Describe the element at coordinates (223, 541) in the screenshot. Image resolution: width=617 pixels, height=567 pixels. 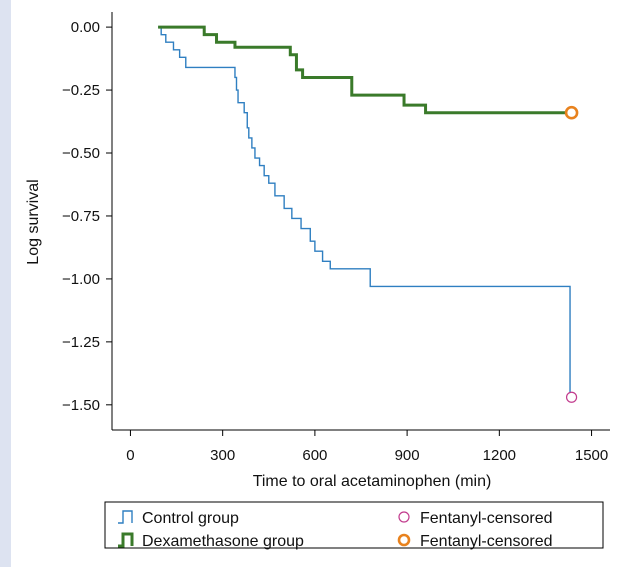
I see `legend-label: Dexamethasone group` at that location.